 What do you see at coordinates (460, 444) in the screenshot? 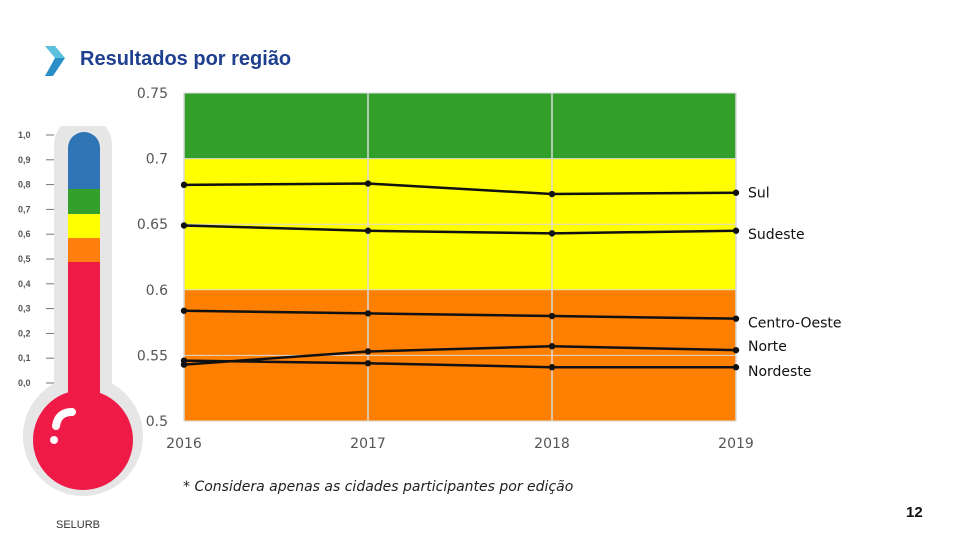
I see `x-axis-ticks: 2016 2017 2018 2019` at bounding box center [460, 444].